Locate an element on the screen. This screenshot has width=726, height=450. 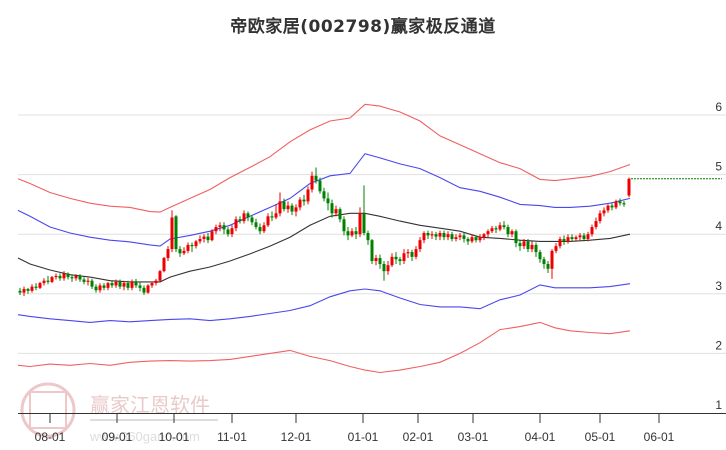
x-tick-label: 08-01 is located at coordinates (50, 437).